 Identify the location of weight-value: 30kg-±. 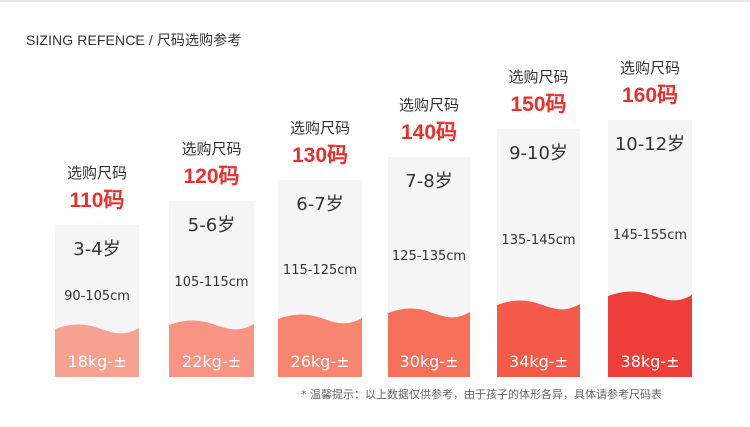
(429, 361).